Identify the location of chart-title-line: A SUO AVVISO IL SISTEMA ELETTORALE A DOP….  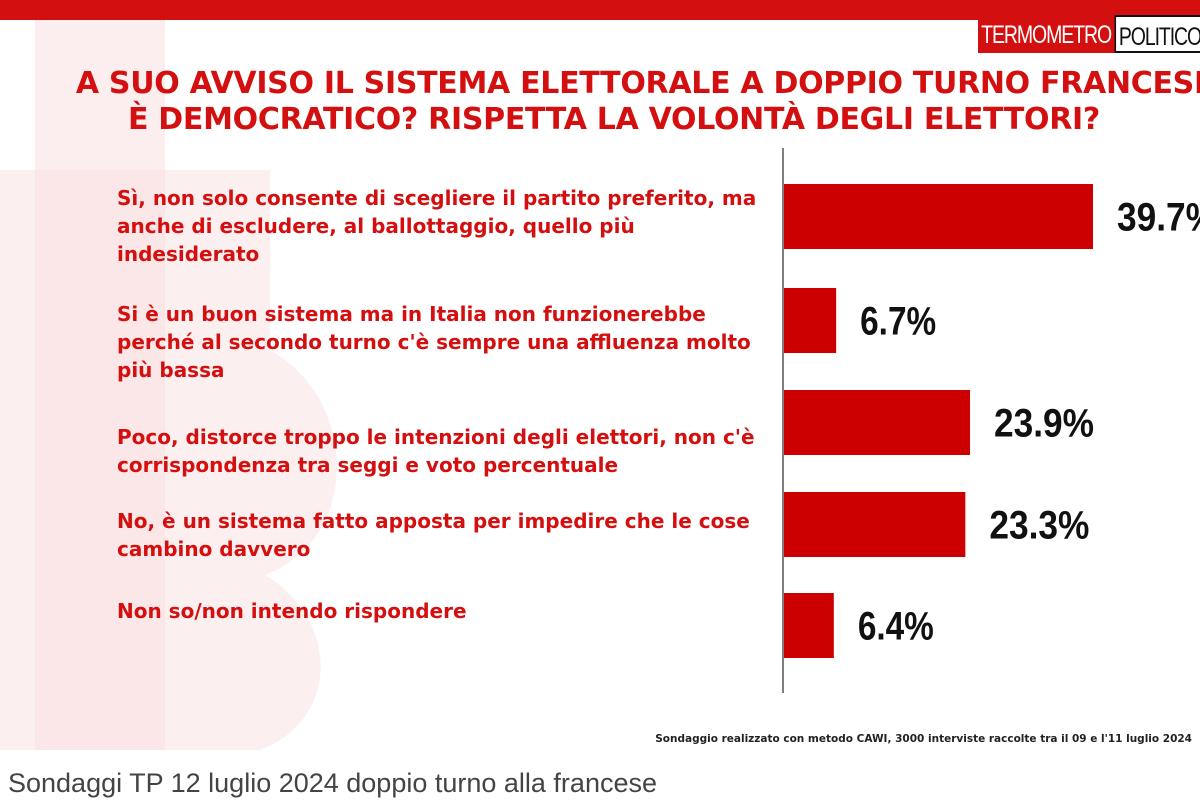
(637, 83).